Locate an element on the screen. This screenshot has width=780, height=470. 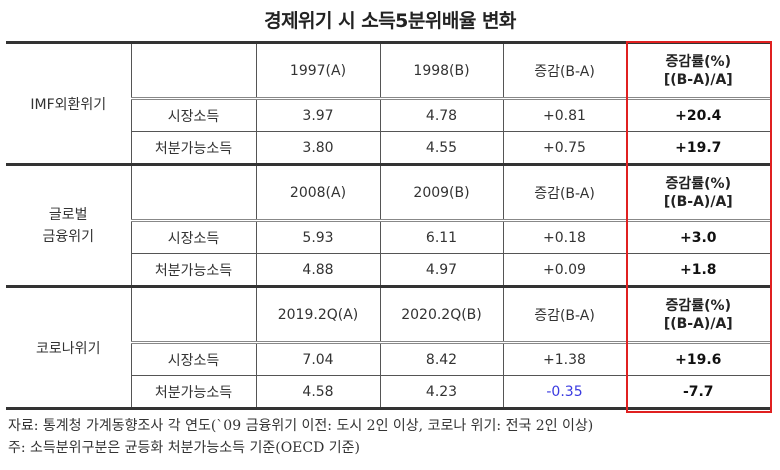
value-a: 7.04 is located at coordinates (318, 359).